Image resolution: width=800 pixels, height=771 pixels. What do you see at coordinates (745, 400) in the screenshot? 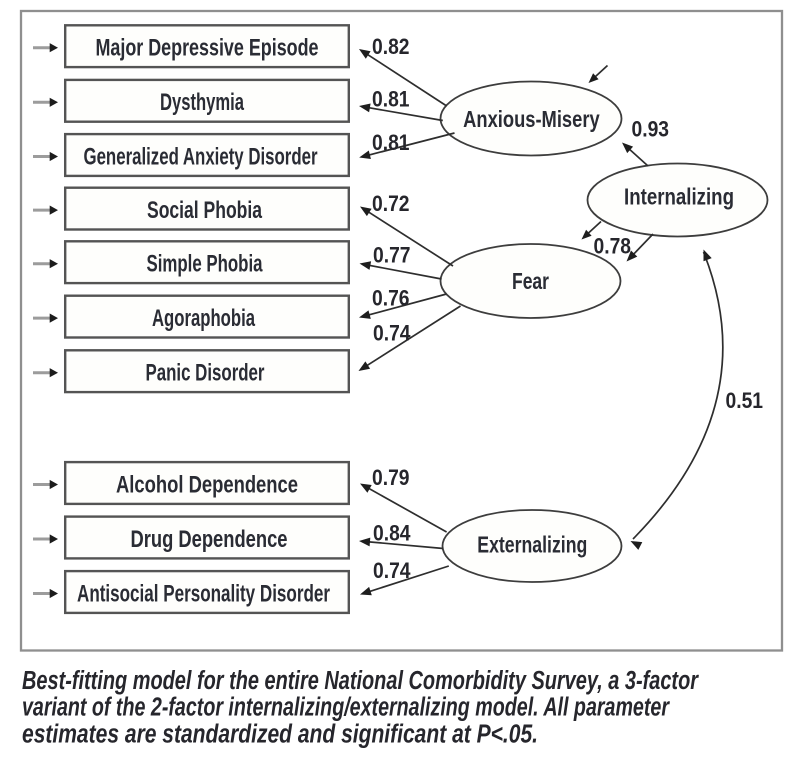
I see `svg-text: 0.51` at bounding box center [745, 400].